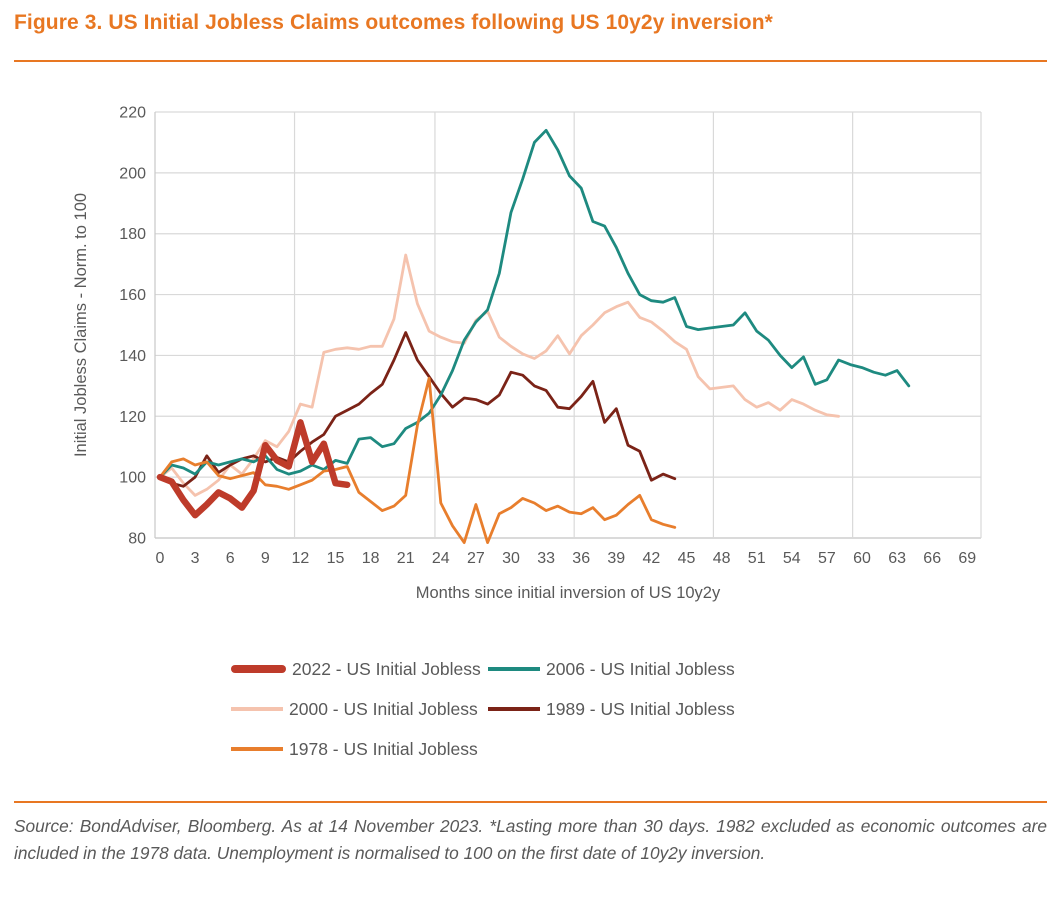  What do you see at coordinates (476, 558) in the screenshot?
I see `x-tick-label: 27` at bounding box center [476, 558].